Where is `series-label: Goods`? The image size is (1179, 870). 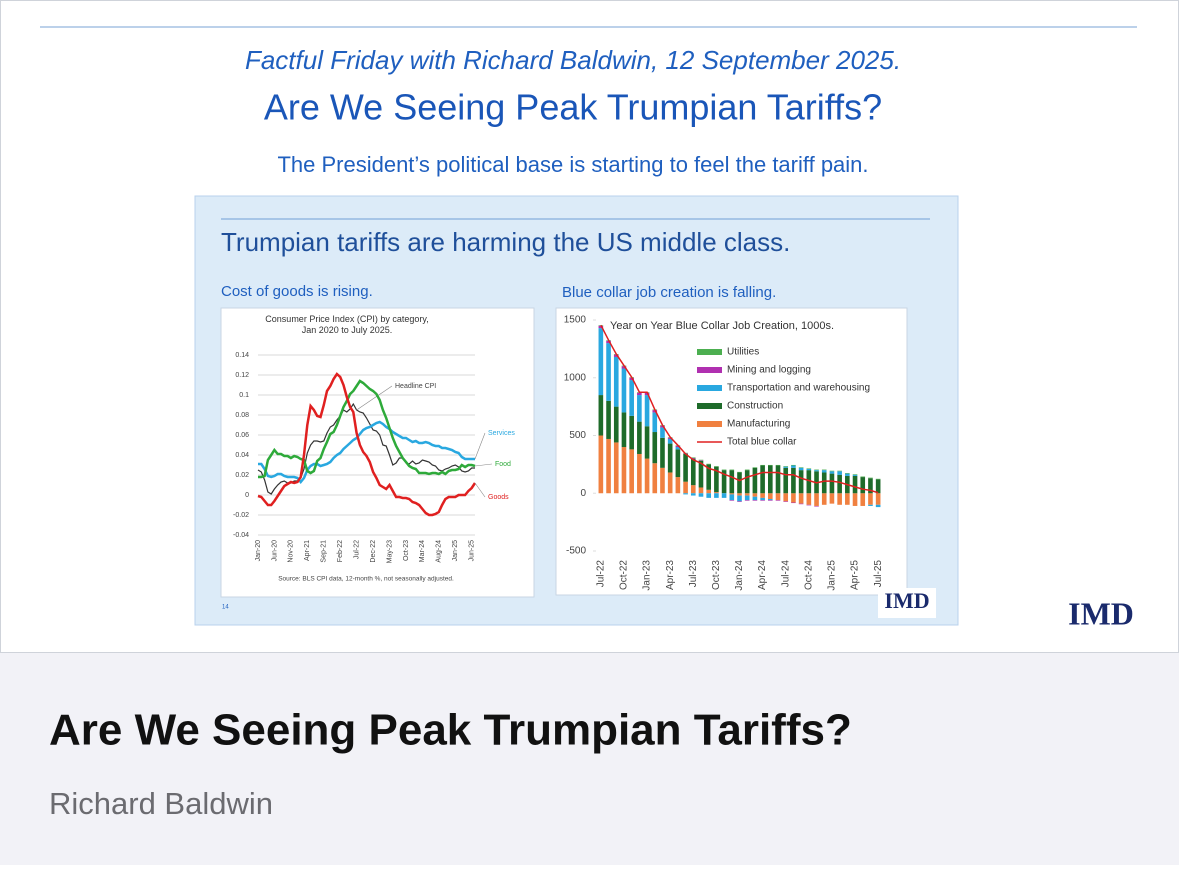
series-label: Goods is located at coordinates (498, 497).